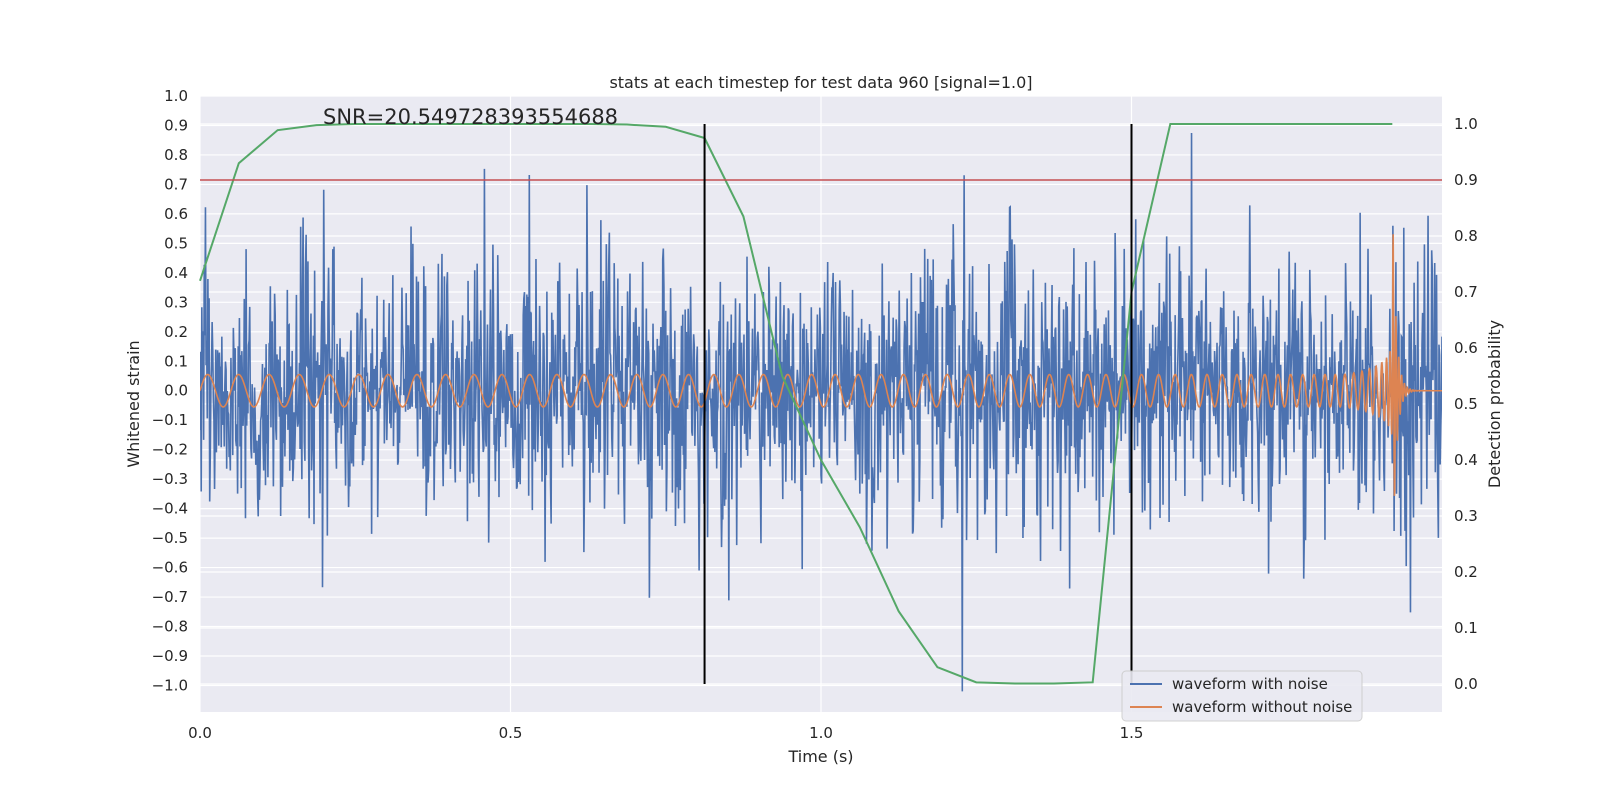 Image resolution: width=1600 pixels, height=800 pixels. Describe the element at coordinates (170, 568) in the screenshot. I see `y-tick-label: −0.6` at that location.